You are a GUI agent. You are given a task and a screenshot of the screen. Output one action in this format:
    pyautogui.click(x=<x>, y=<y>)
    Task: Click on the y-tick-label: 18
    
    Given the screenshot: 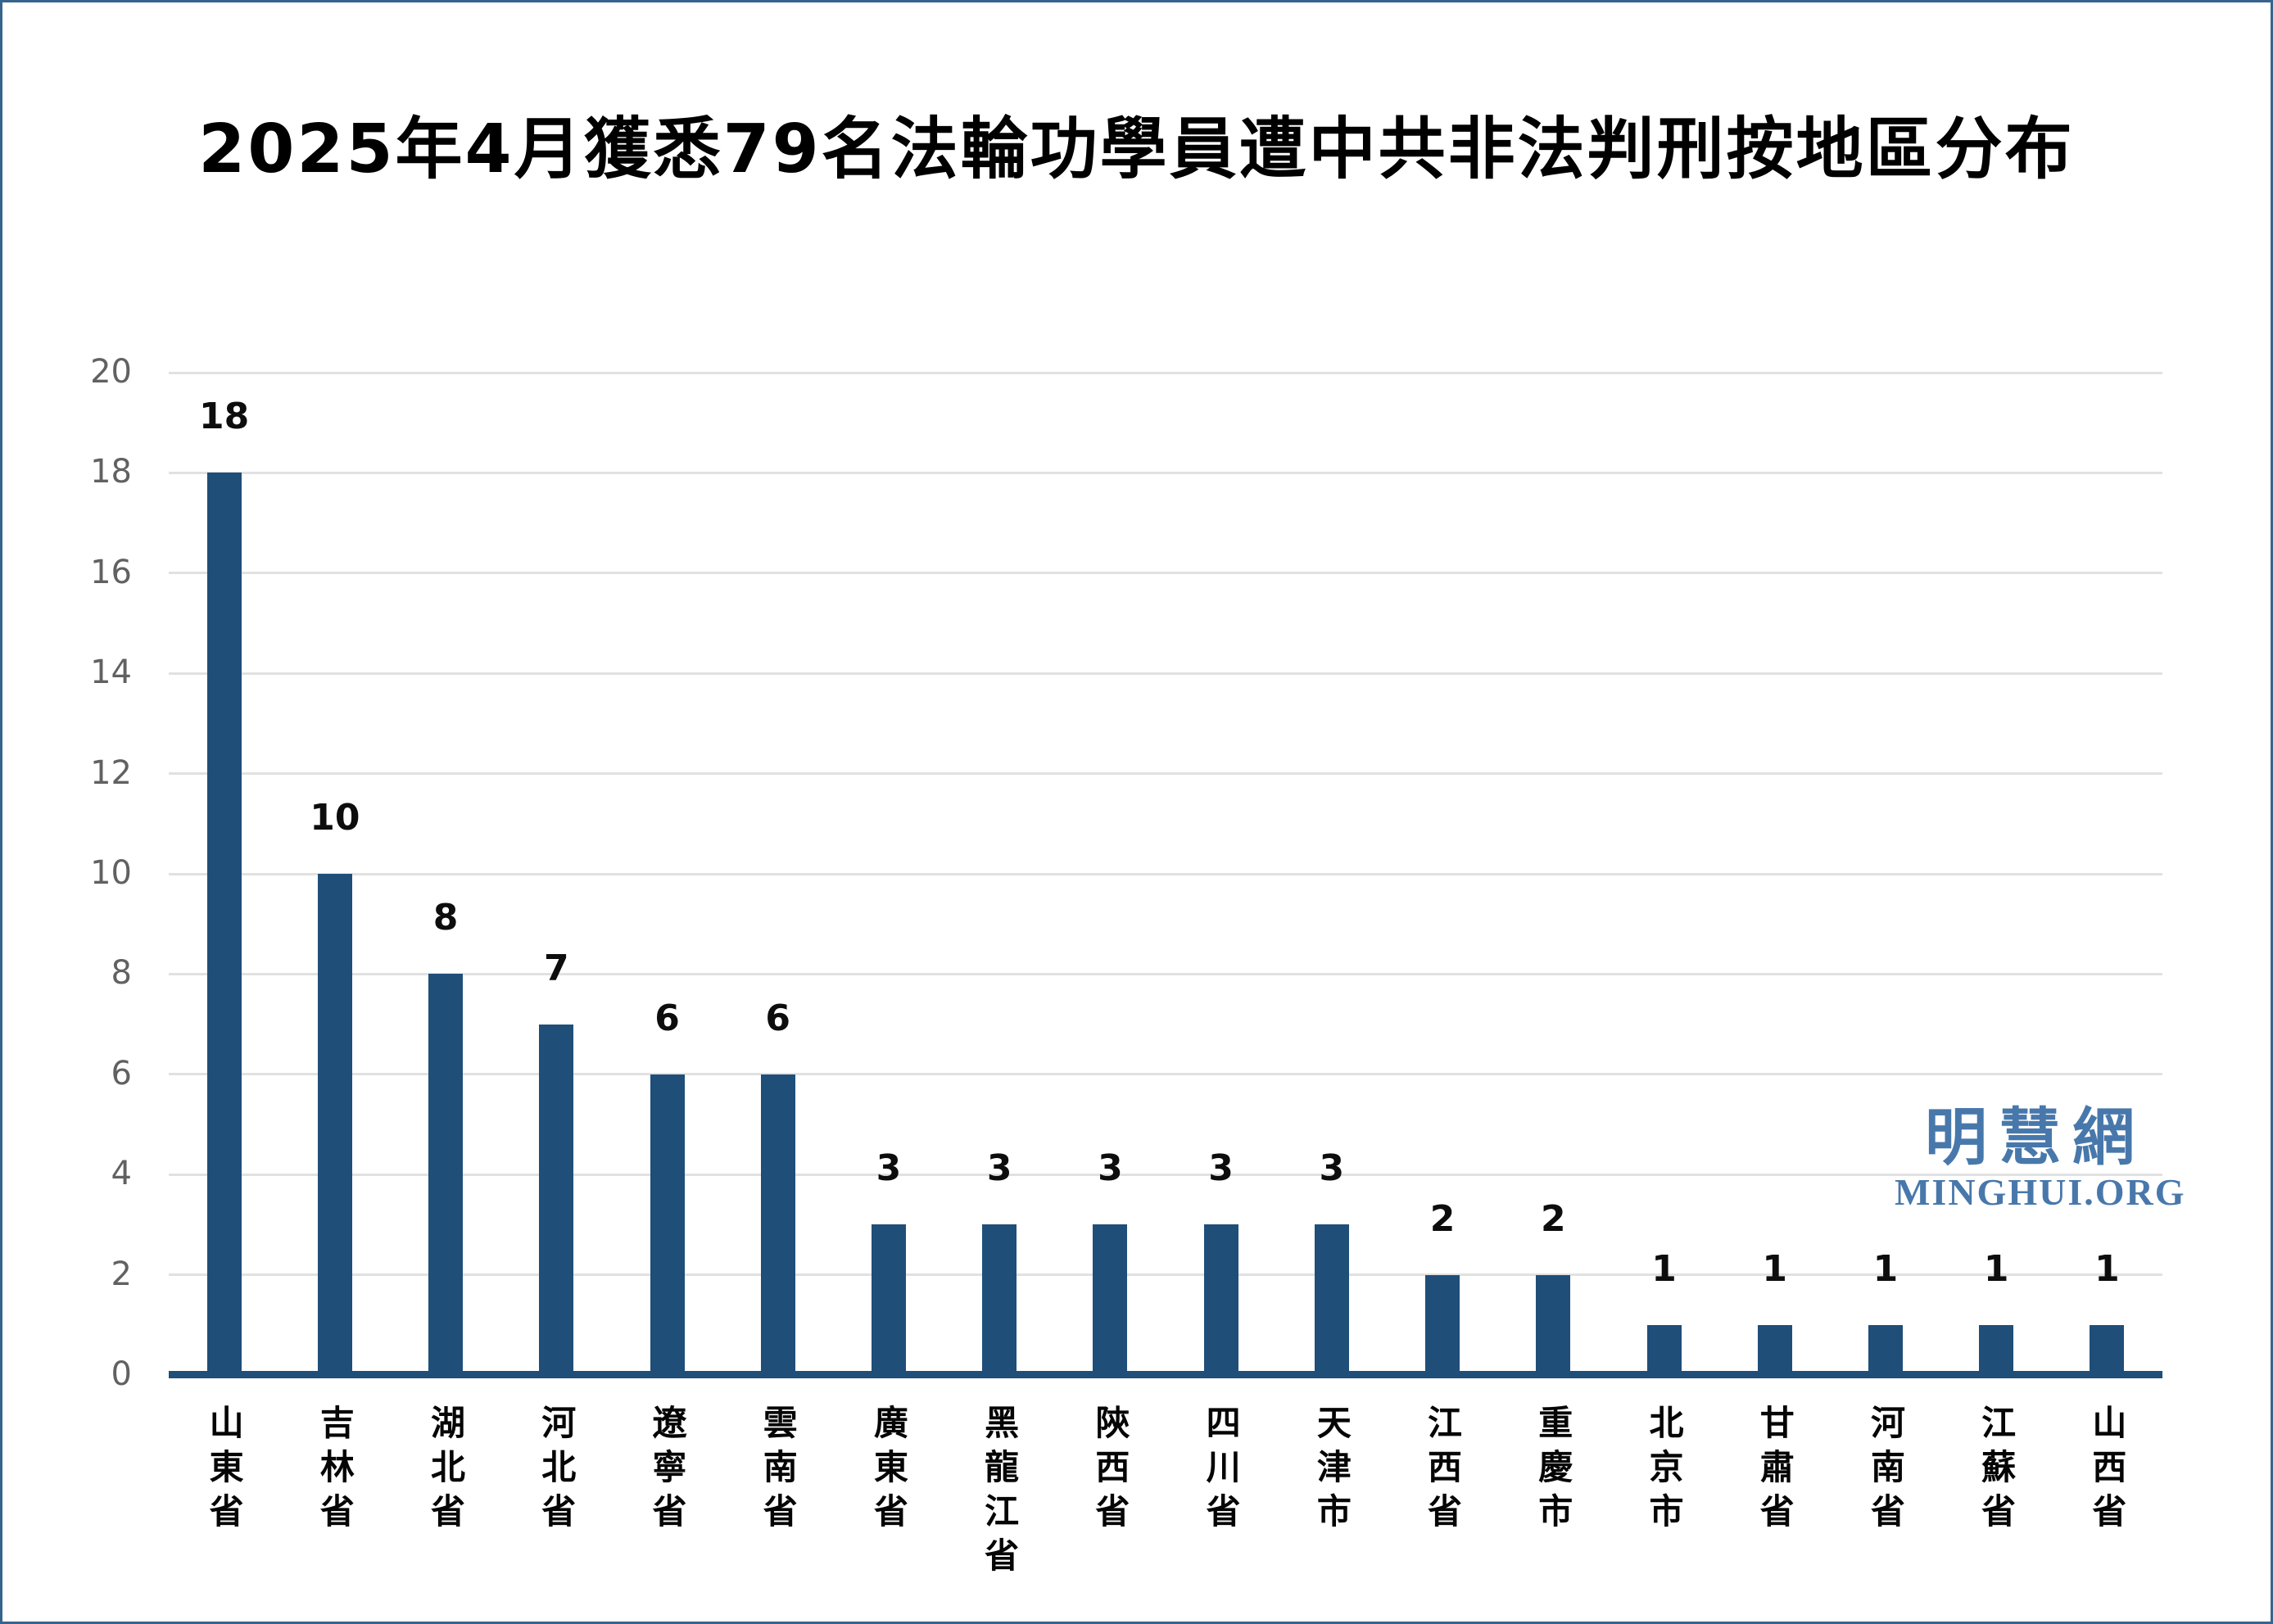 What is the action you would take?
    pyautogui.click(x=111, y=472)
    